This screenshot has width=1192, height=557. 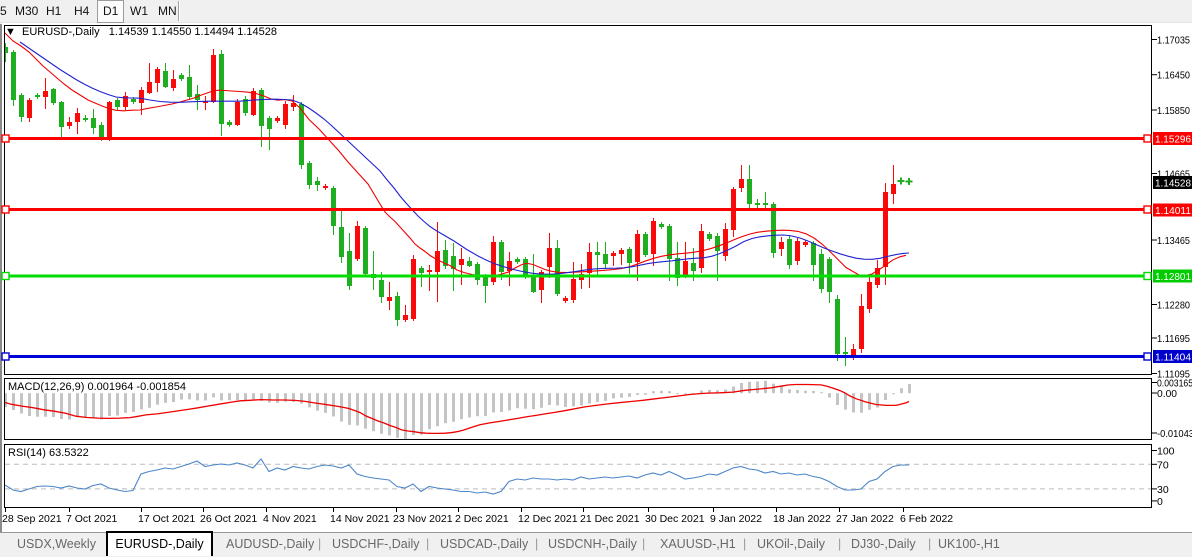 What do you see at coordinates (1173, 339) in the screenshot?
I see `svg-text: 1.11695` at bounding box center [1173, 339].